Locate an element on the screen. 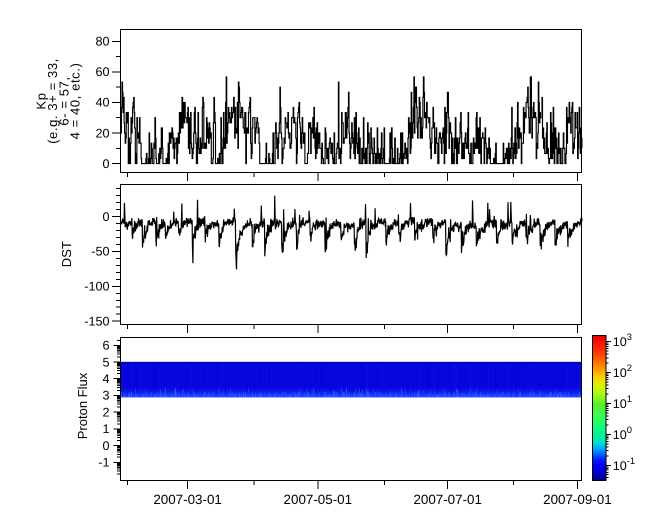 Image resolution: width=665 pixels, height=523 pixels. svg-text: 6 is located at coordinates (105, 346).